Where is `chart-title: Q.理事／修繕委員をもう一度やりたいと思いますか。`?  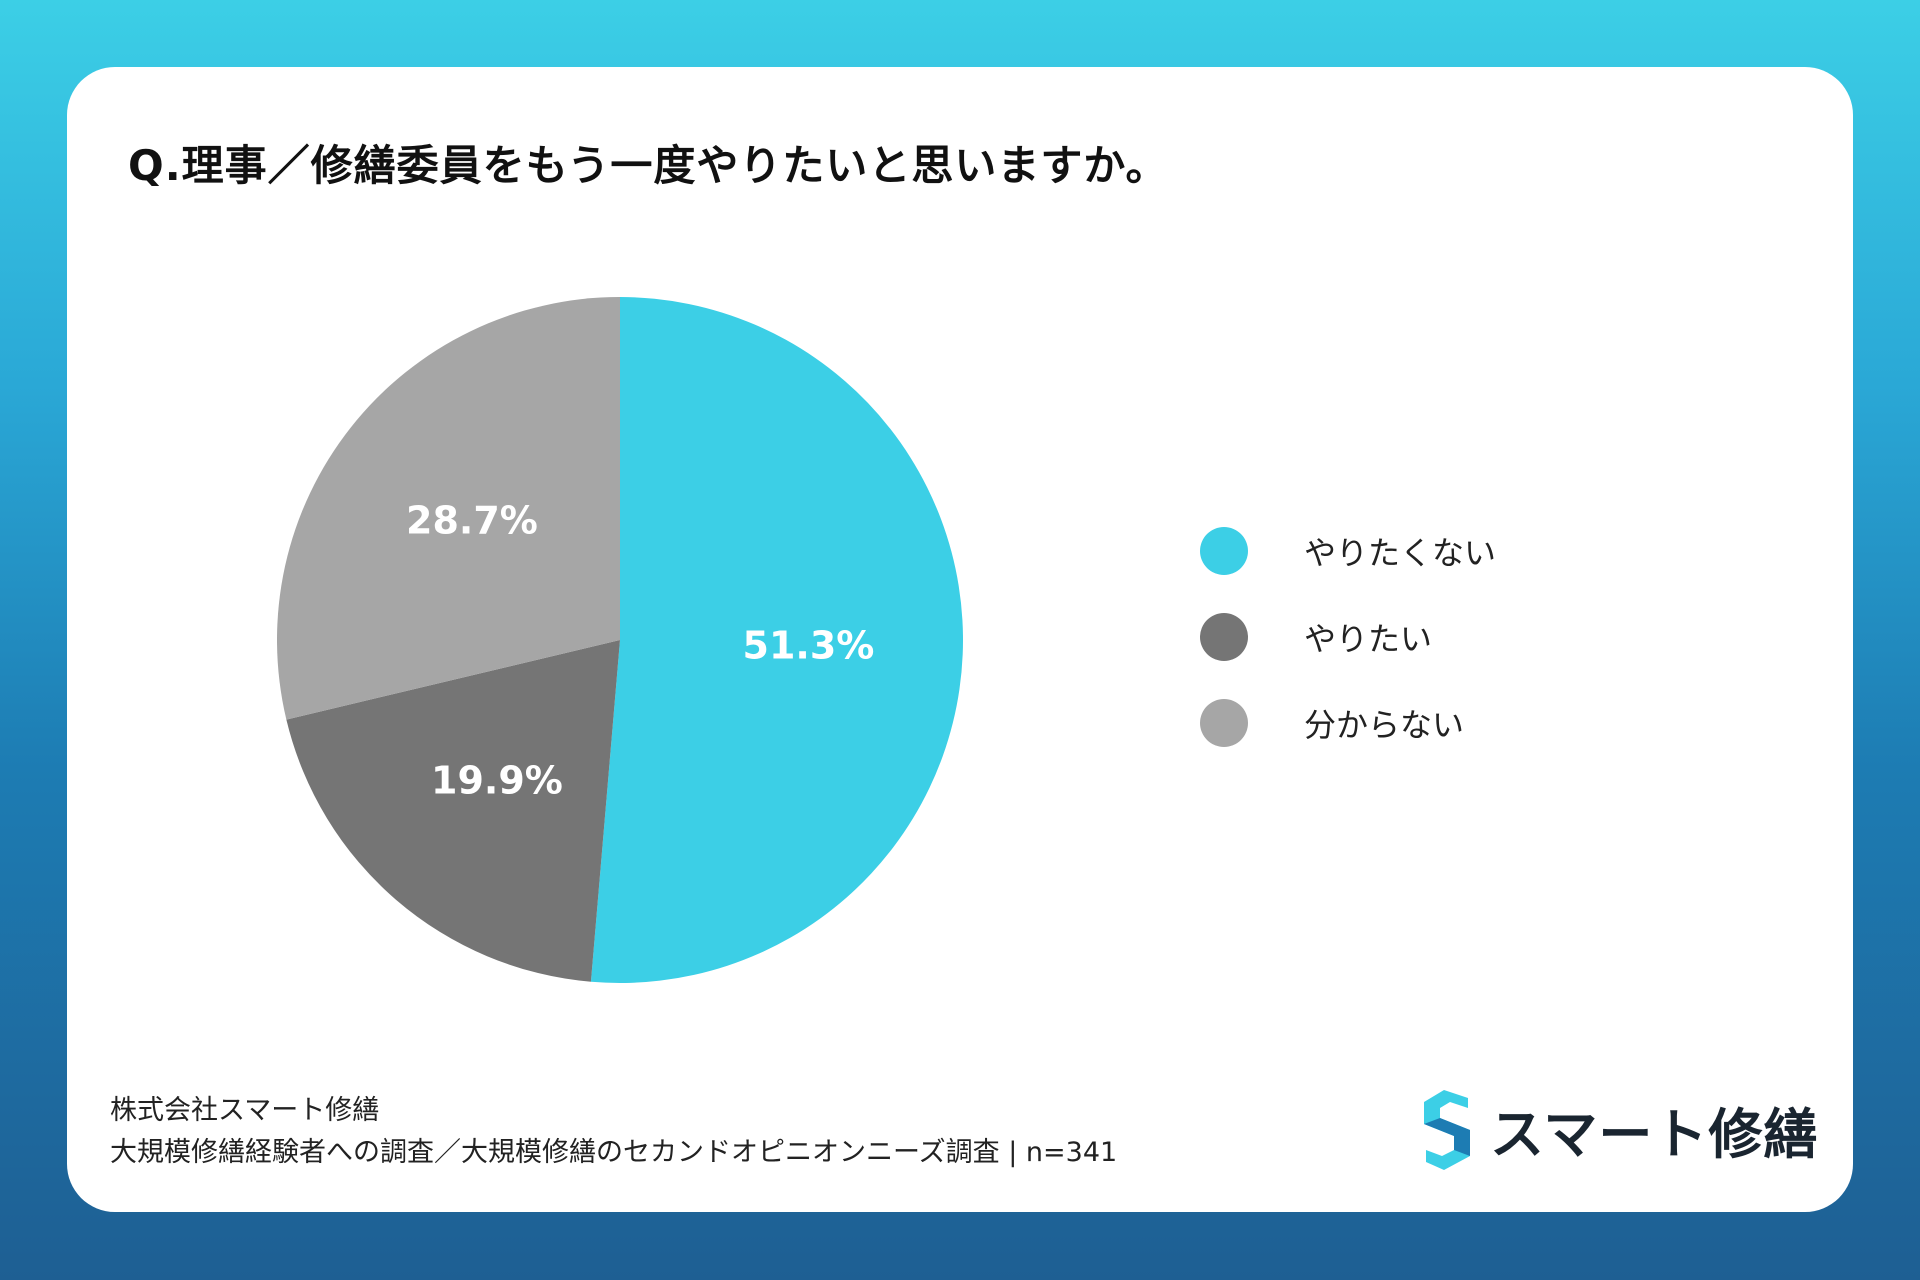 chart-title: Q.理事／修繕委員をもう一度やりたいと思いますか。 is located at coordinates (648, 165).